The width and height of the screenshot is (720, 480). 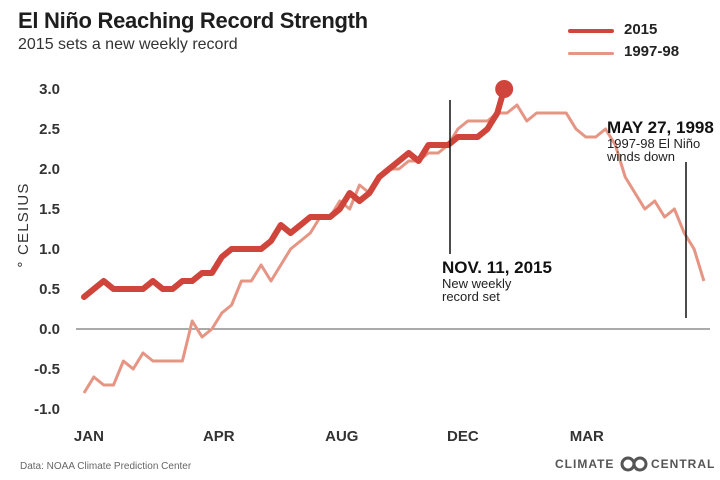 I want to click on x-tick-label: AUG, so click(x=341, y=436).